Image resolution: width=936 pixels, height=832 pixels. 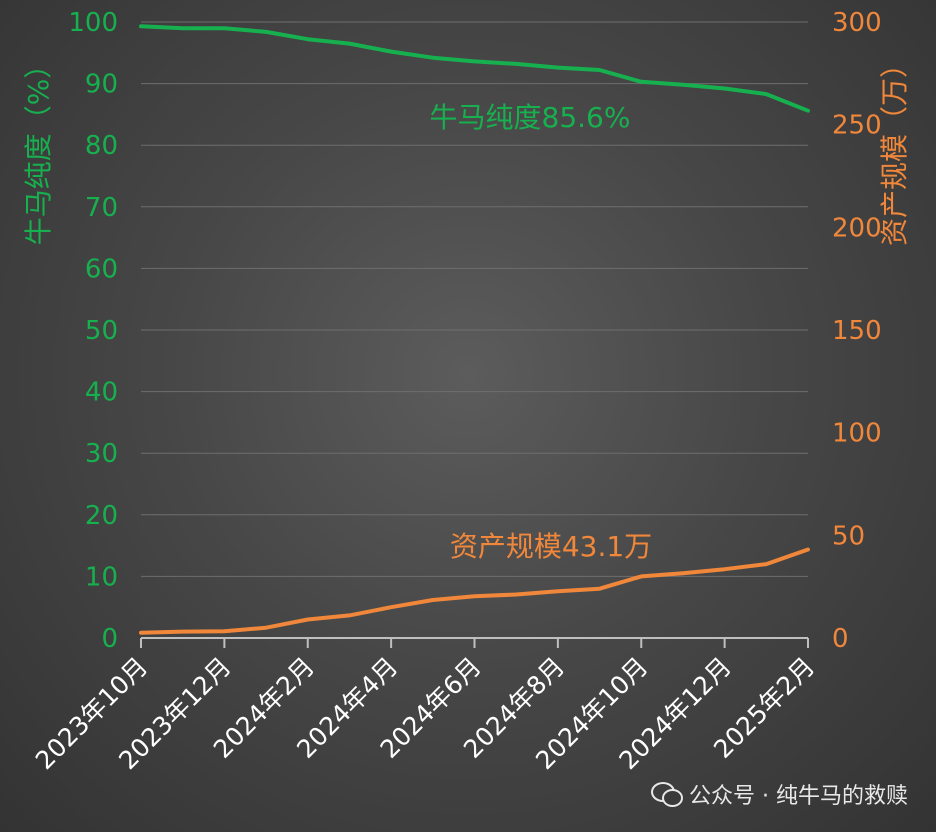 I want to click on right-tick-label: 200, so click(x=857, y=228).